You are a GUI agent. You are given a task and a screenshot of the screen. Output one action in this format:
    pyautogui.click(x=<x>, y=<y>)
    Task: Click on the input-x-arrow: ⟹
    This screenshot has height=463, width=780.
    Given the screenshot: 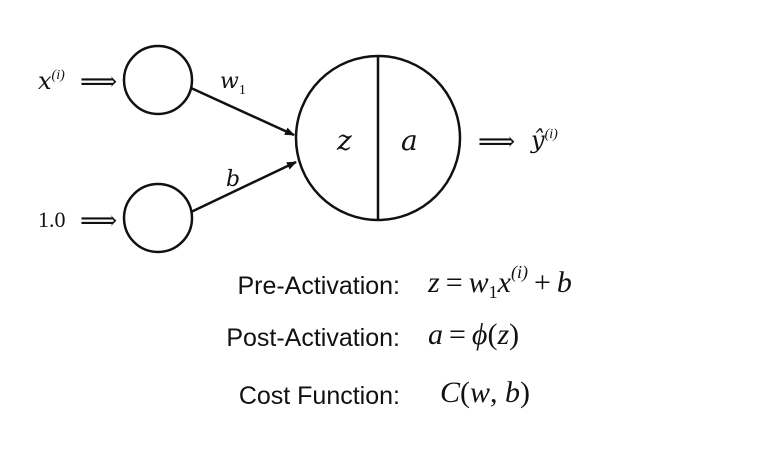 What is the action you would take?
    pyautogui.click(x=98, y=81)
    